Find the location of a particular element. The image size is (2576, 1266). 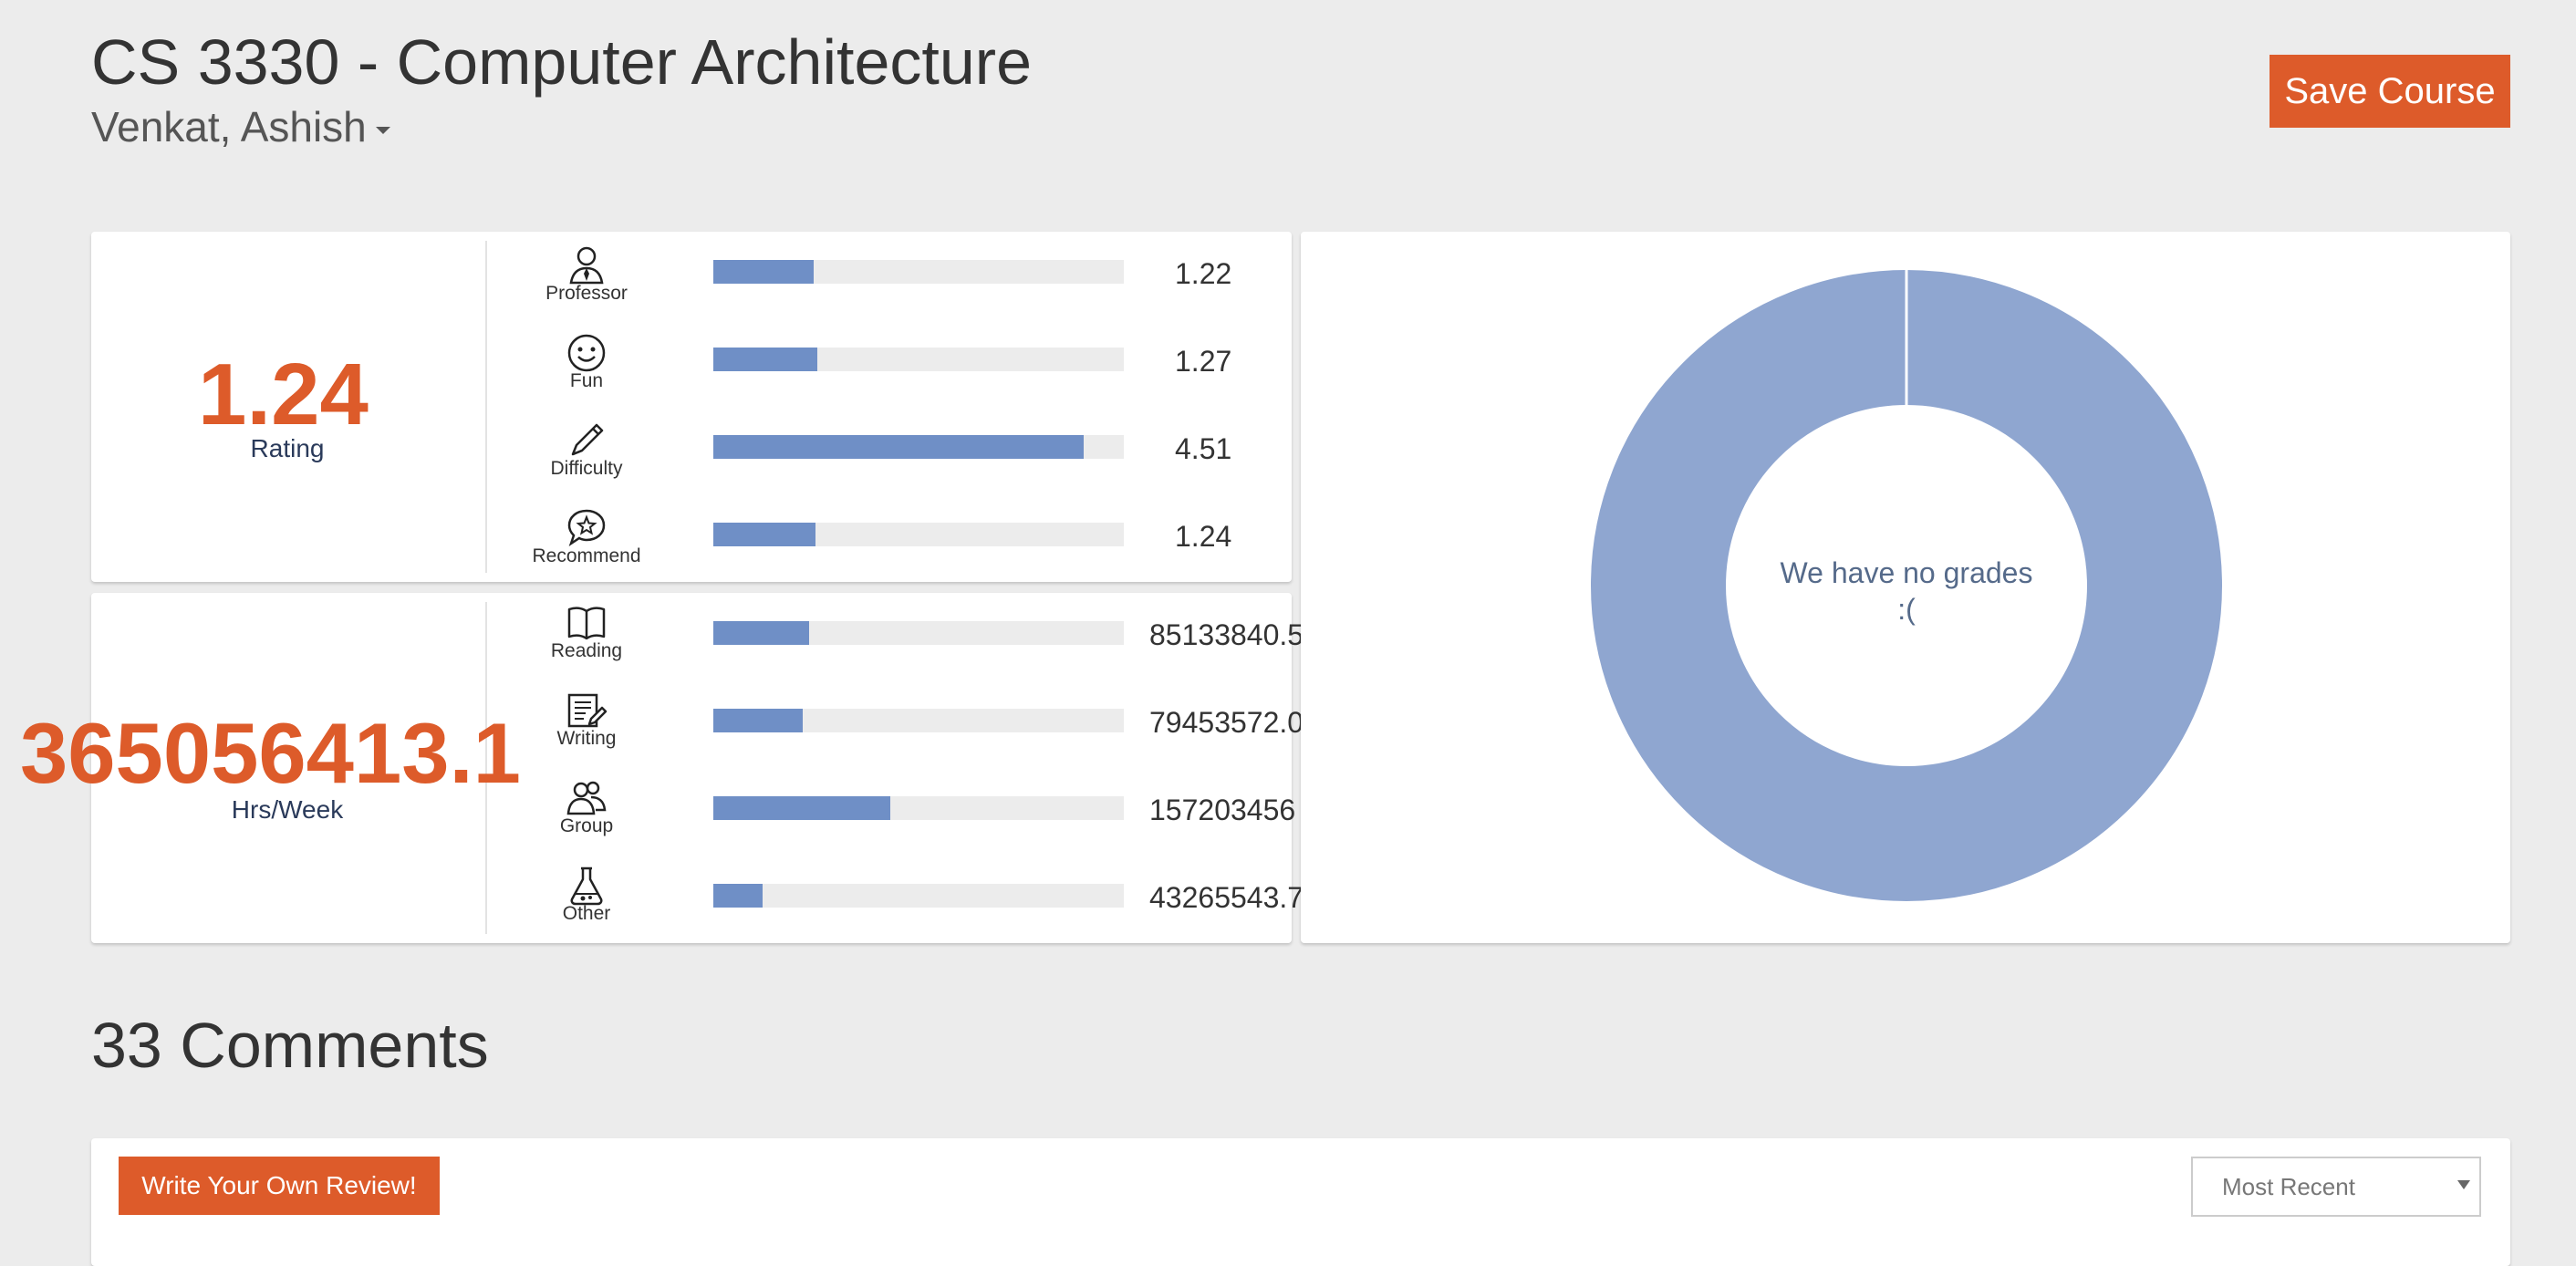

metric-label-recommend: Recommend is located at coordinates (587, 555).